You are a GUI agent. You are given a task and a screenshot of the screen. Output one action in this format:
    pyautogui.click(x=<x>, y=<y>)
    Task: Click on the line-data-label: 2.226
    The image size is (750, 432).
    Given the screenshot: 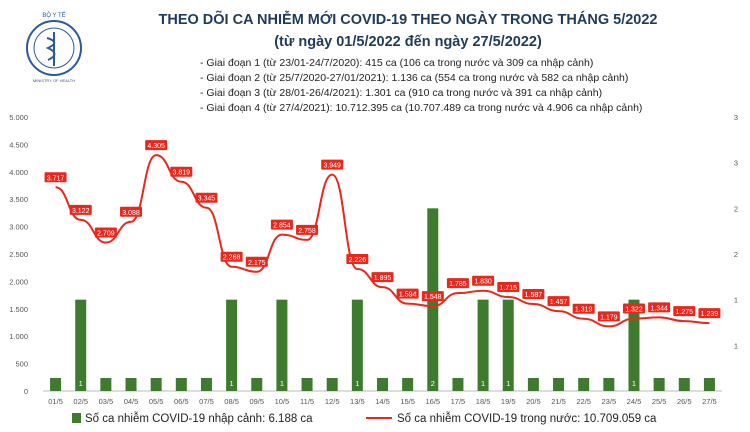 What is the action you would take?
    pyautogui.click(x=357, y=259)
    